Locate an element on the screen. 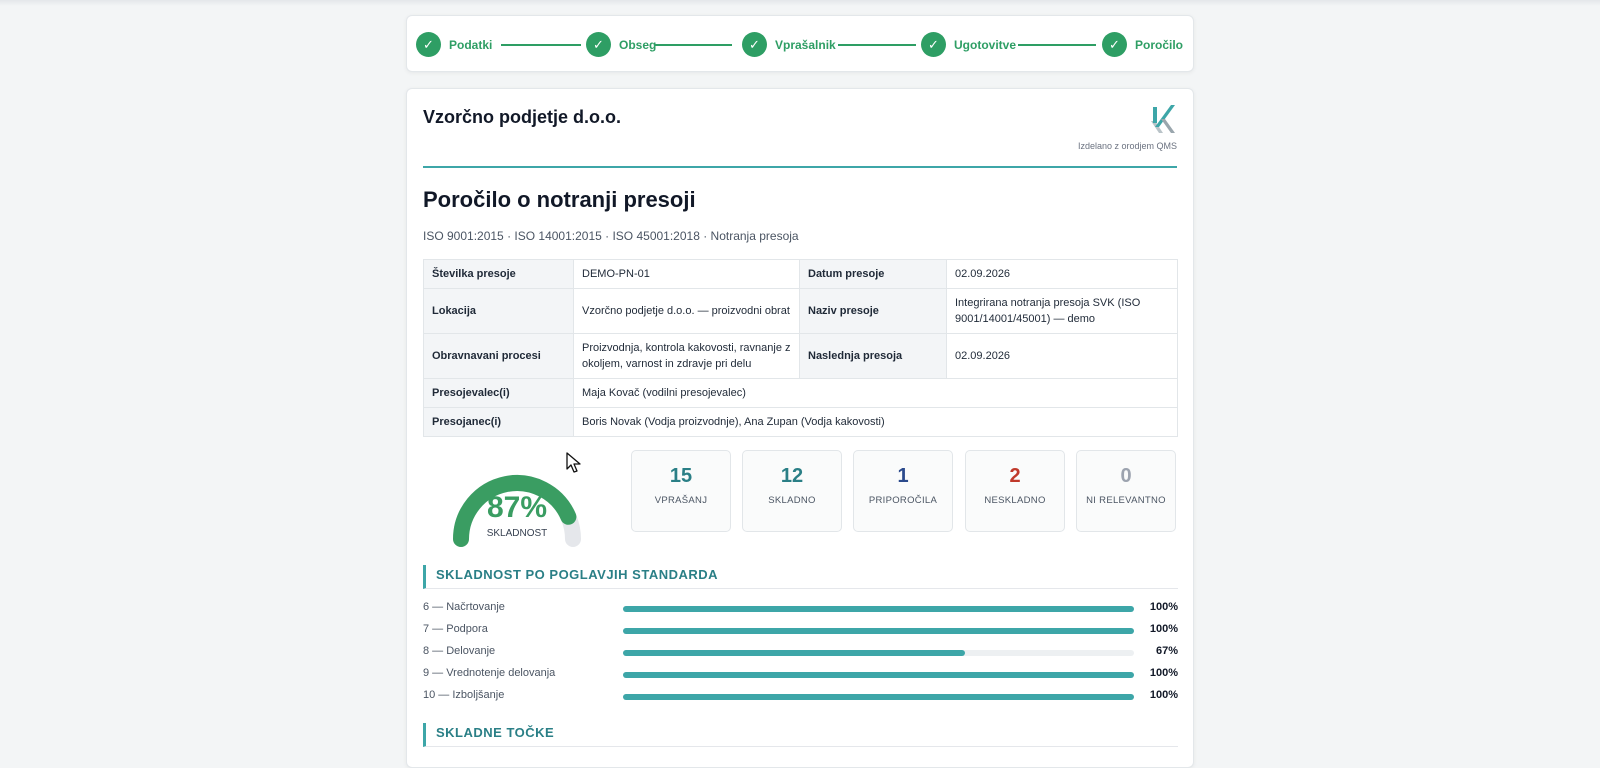  section-heading-chapters: SKLADNOST PO POGLAVJIH STANDARDA is located at coordinates (800, 577).